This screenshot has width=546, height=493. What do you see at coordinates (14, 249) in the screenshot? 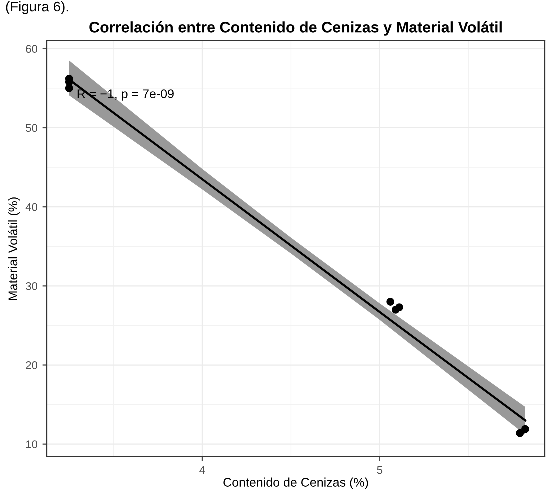
I see `y-axis-title: Material Volátil (%)` at bounding box center [14, 249].